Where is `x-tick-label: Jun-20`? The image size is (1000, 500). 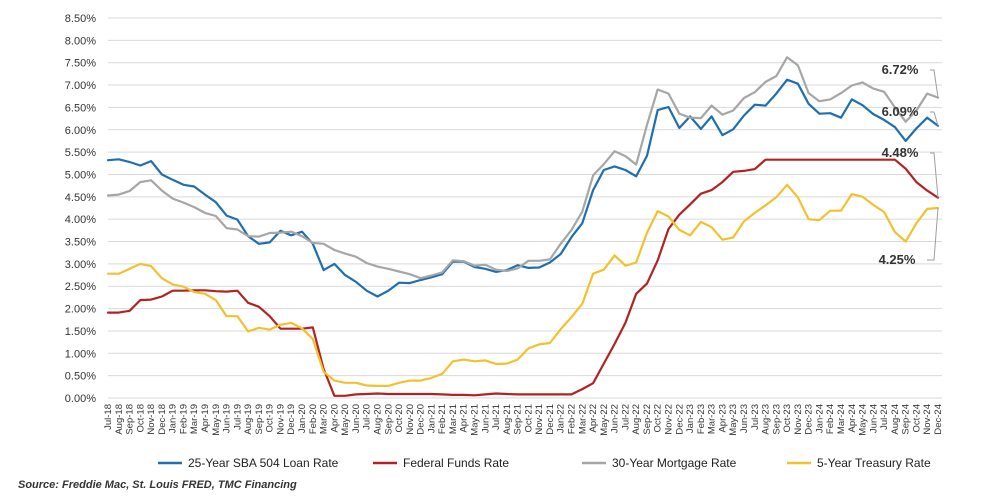 x-tick-label: Jun-20 is located at coordinates (356, 418).